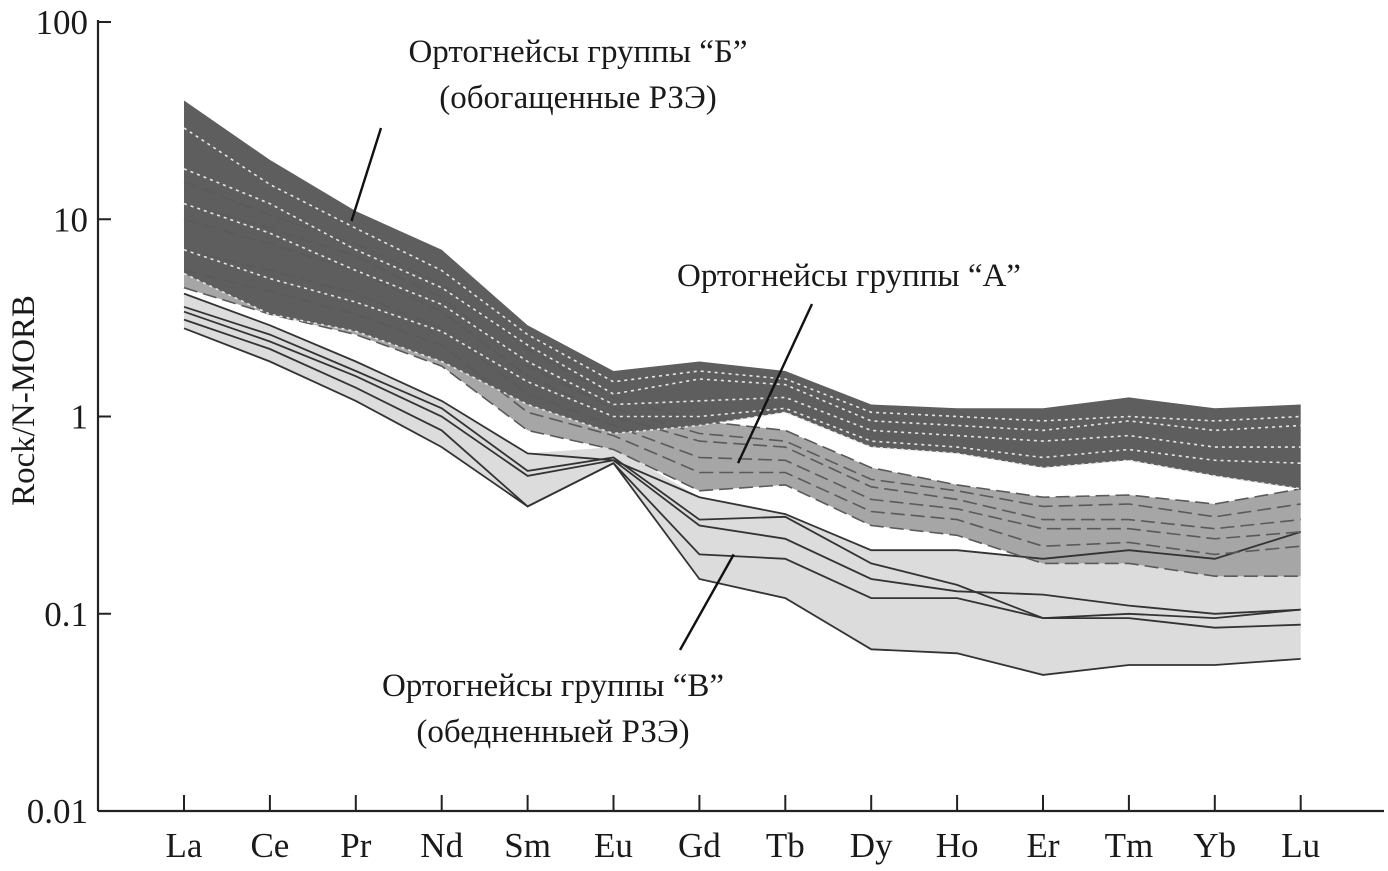  I want to click on x-tick-label-dy: Dy, so click(871, 845).